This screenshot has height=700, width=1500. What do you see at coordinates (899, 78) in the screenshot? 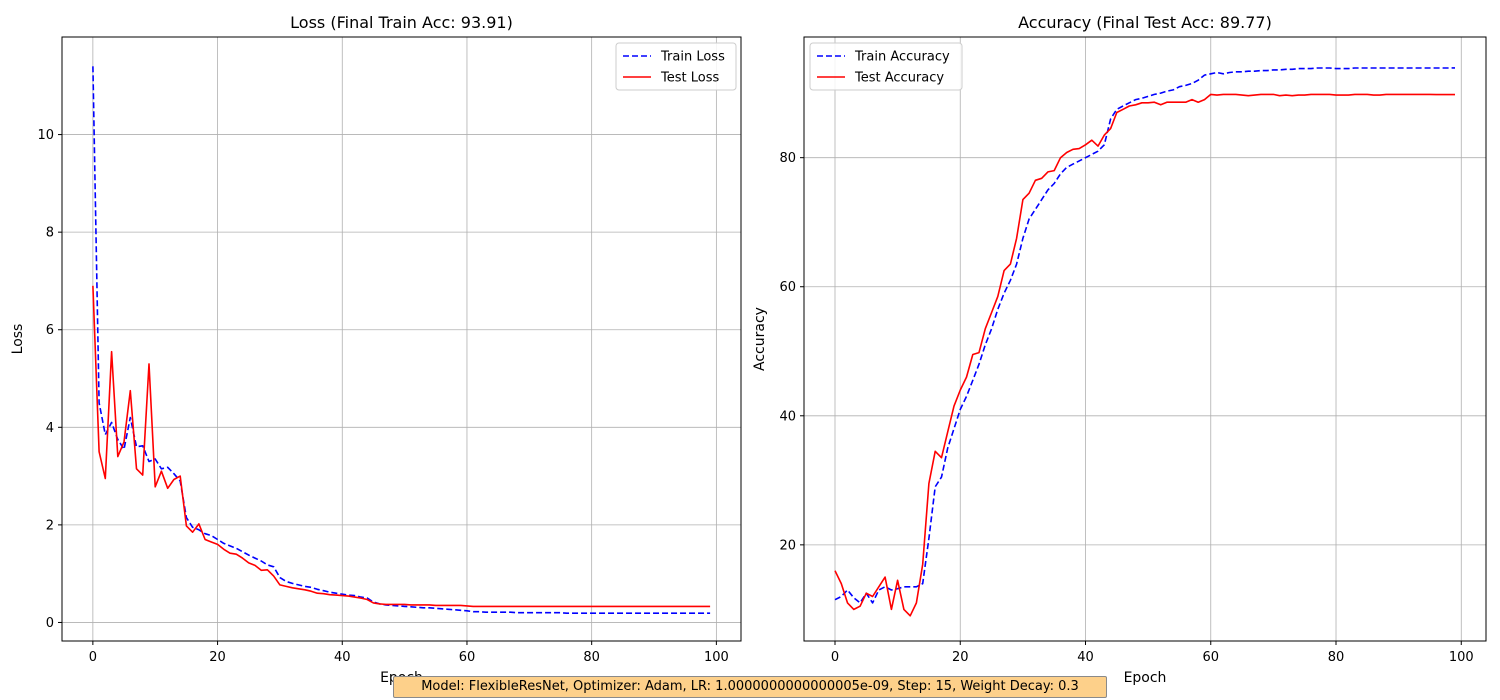
I see `legend-label: Test Accuracy` at bounding box center [899, 78].